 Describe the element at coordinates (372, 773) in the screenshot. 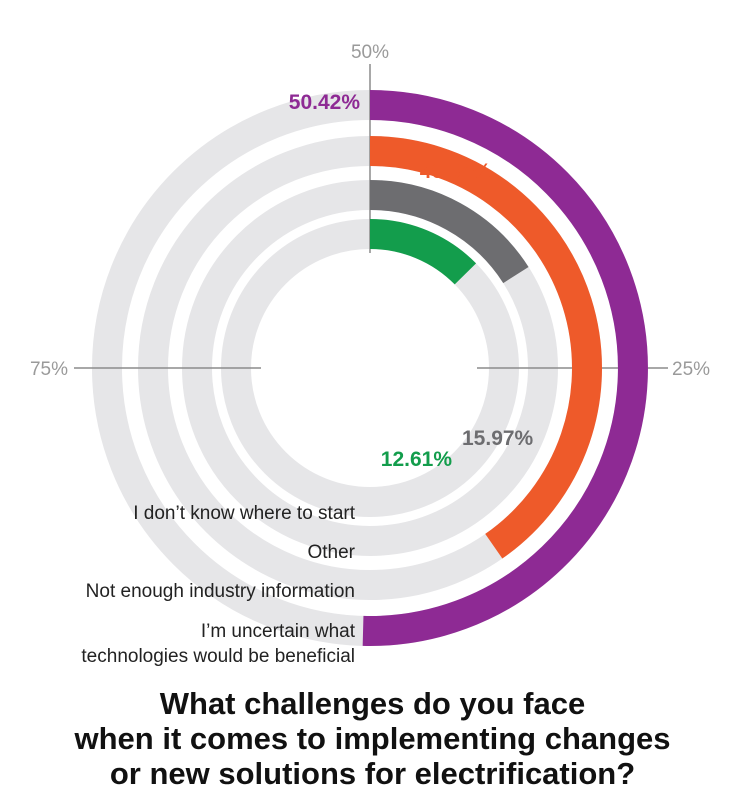

I see `chart-title-line-3: or new solutions for electrification?` at that location.